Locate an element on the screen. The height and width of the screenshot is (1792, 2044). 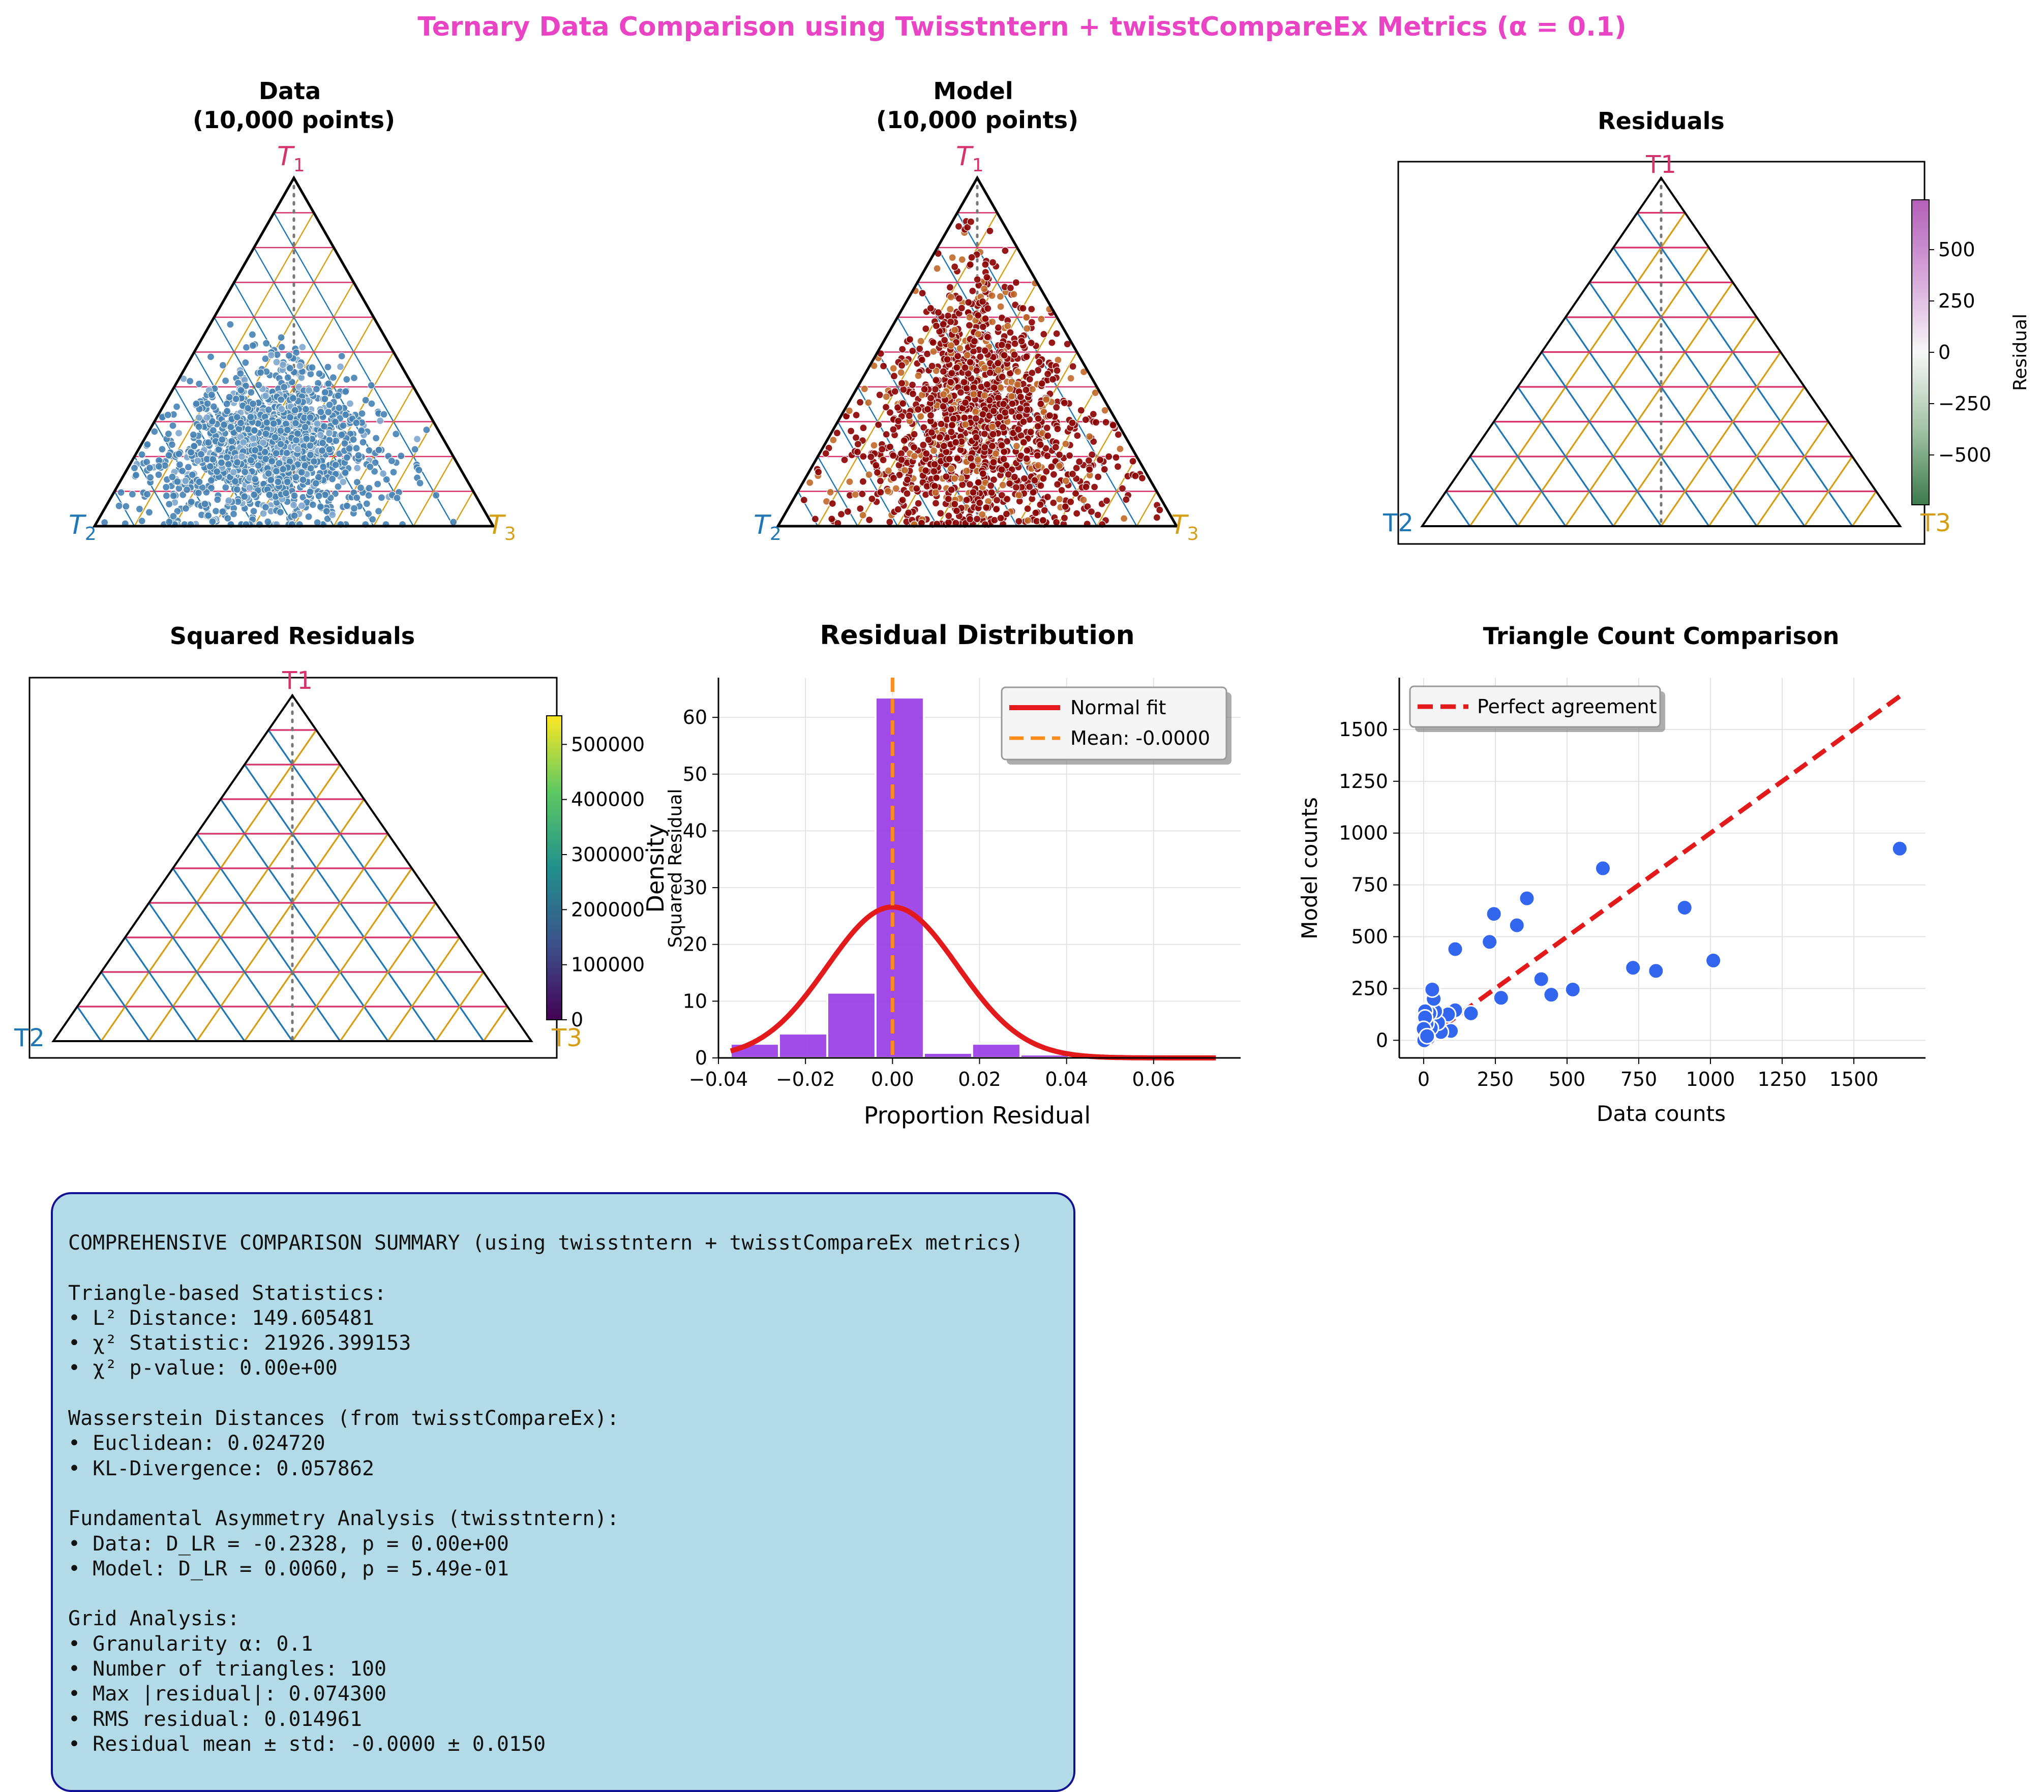
y-tick-label: 250 is located at coordinates (1369, 988).